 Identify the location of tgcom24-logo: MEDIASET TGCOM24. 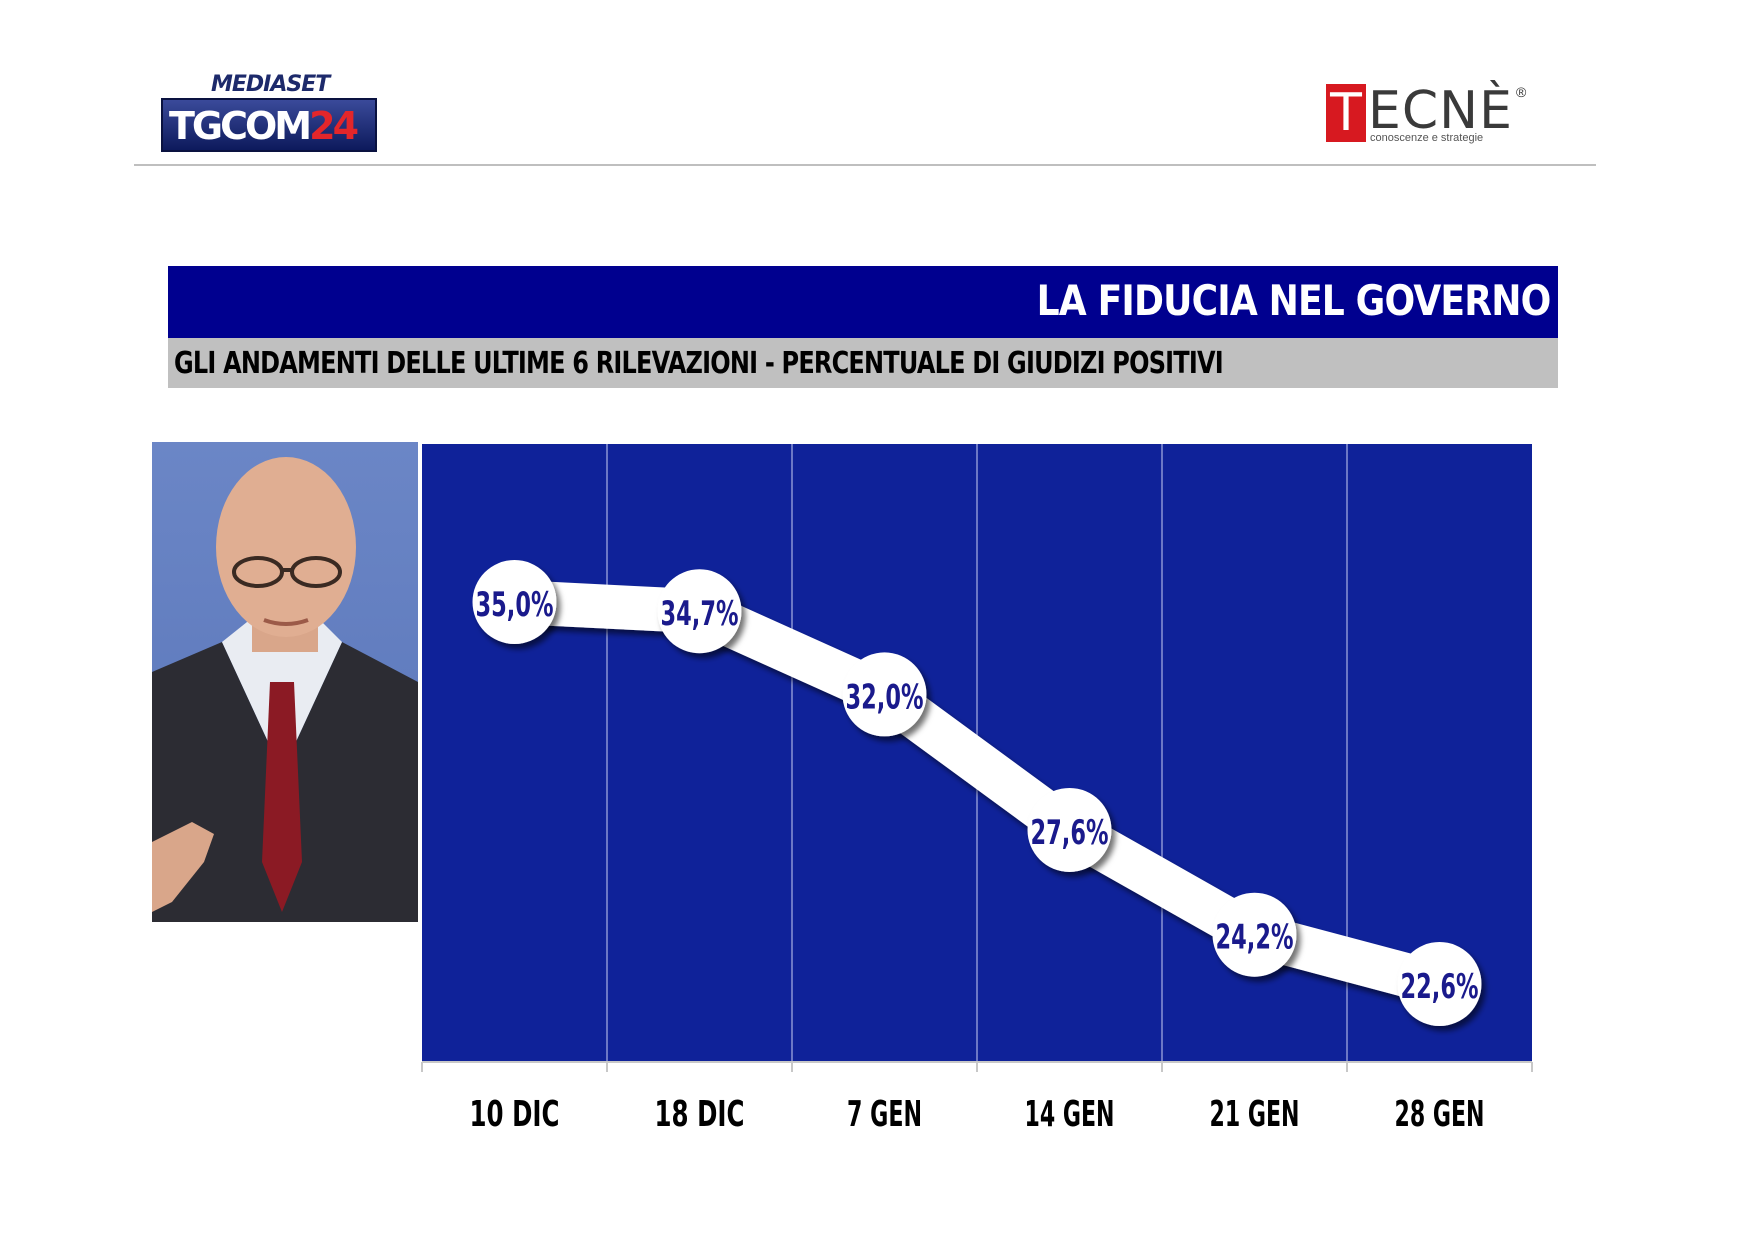
(269, 113).